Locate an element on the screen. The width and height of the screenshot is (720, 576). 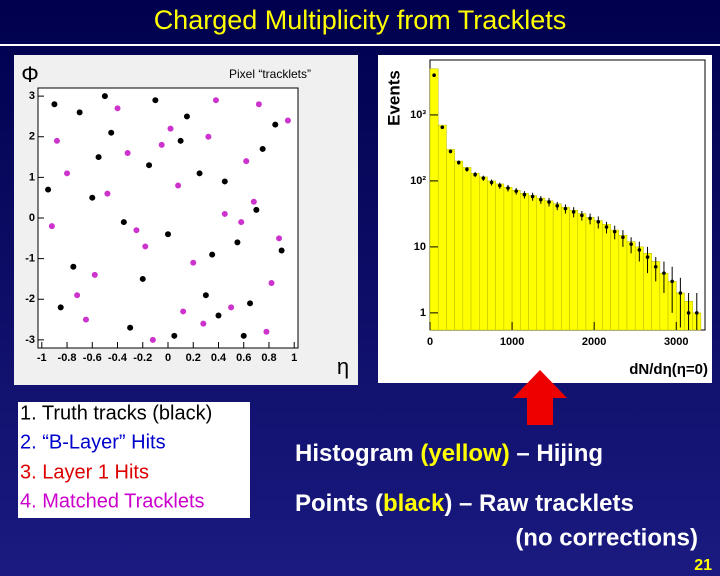
y-tick-label: 10² is located at coordinates (418, 181).